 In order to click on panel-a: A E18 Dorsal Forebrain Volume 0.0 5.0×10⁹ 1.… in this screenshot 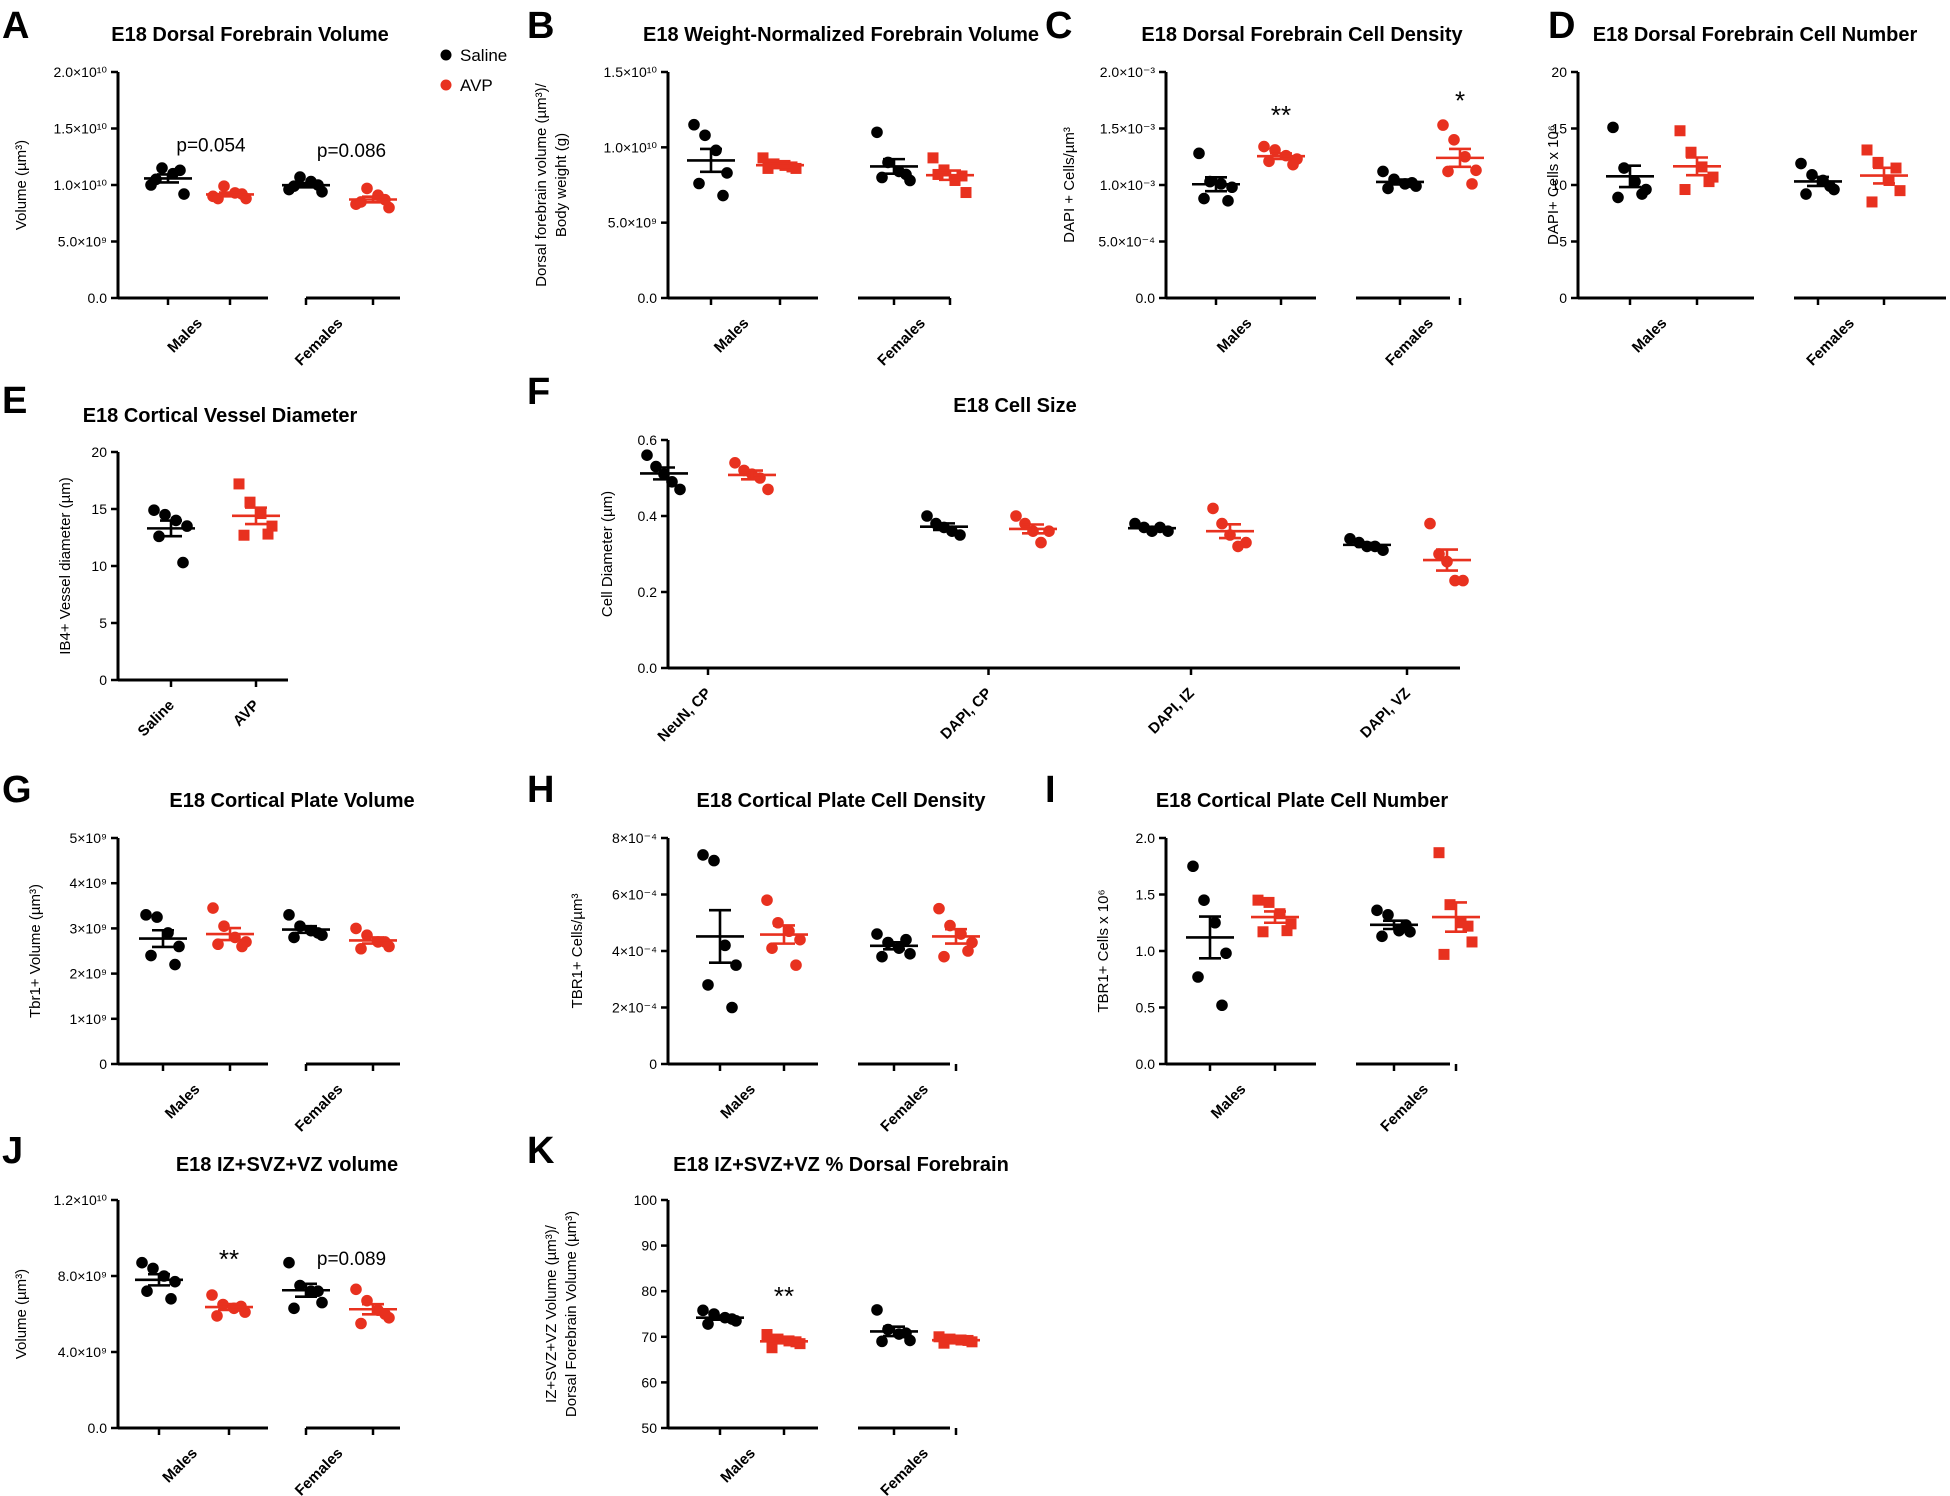, I will do `click(201, 187)`.